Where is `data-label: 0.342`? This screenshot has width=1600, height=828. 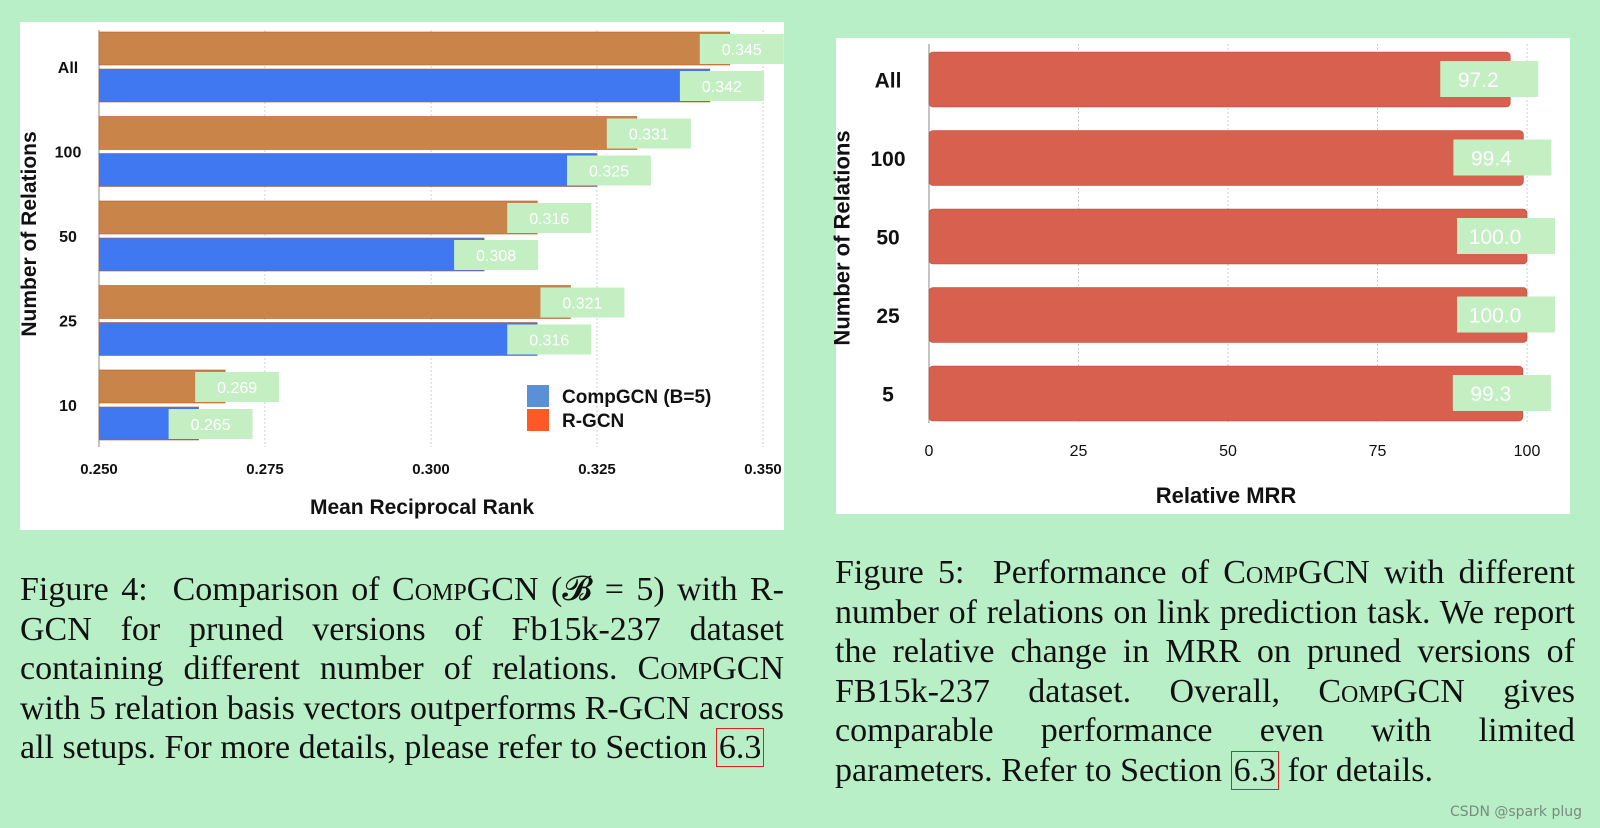
data-label: 0.342 is located at coordinates (722, 87).